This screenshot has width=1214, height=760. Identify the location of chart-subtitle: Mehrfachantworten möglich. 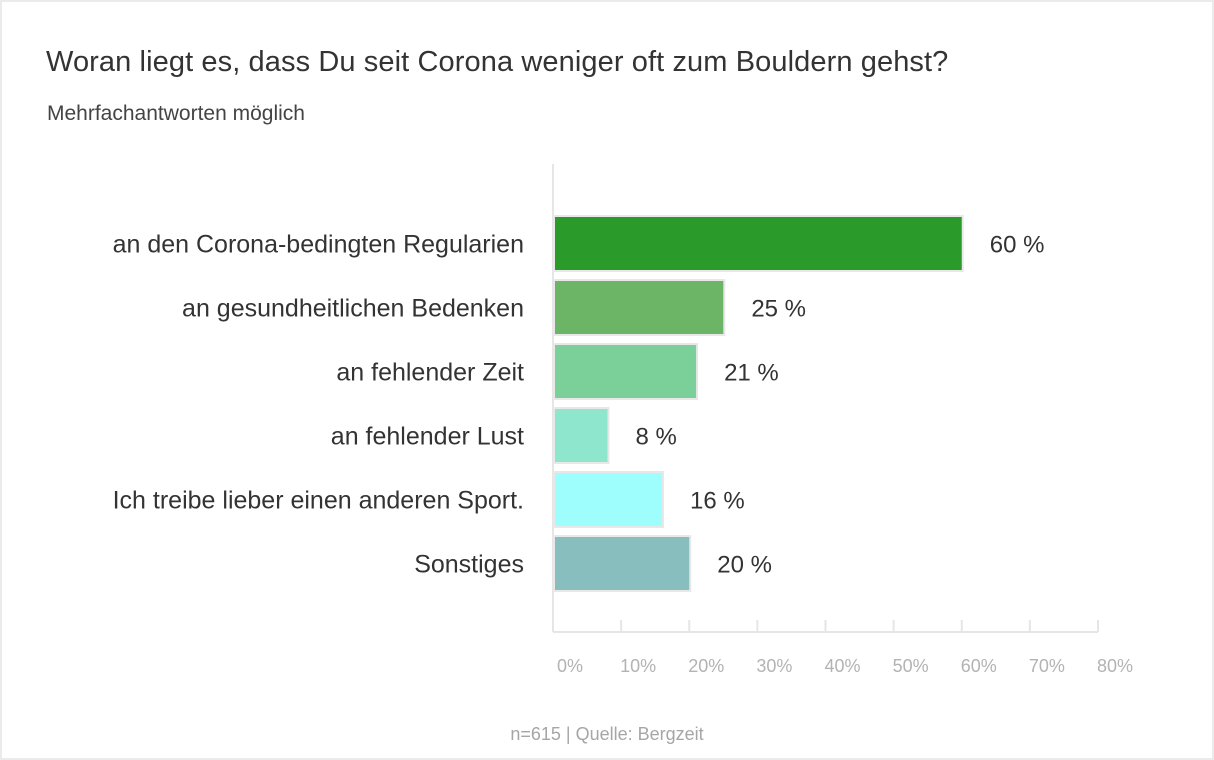
(176, 113).